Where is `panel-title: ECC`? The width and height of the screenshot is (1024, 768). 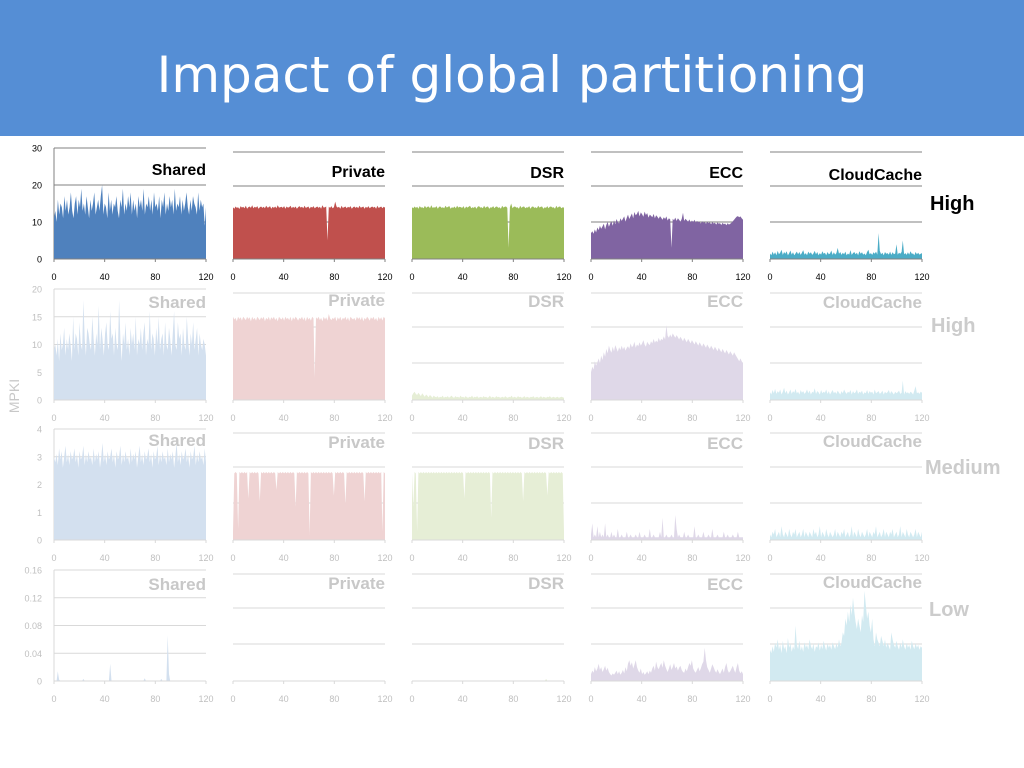 panel-title: ECC is located at coordinates (725, 301).